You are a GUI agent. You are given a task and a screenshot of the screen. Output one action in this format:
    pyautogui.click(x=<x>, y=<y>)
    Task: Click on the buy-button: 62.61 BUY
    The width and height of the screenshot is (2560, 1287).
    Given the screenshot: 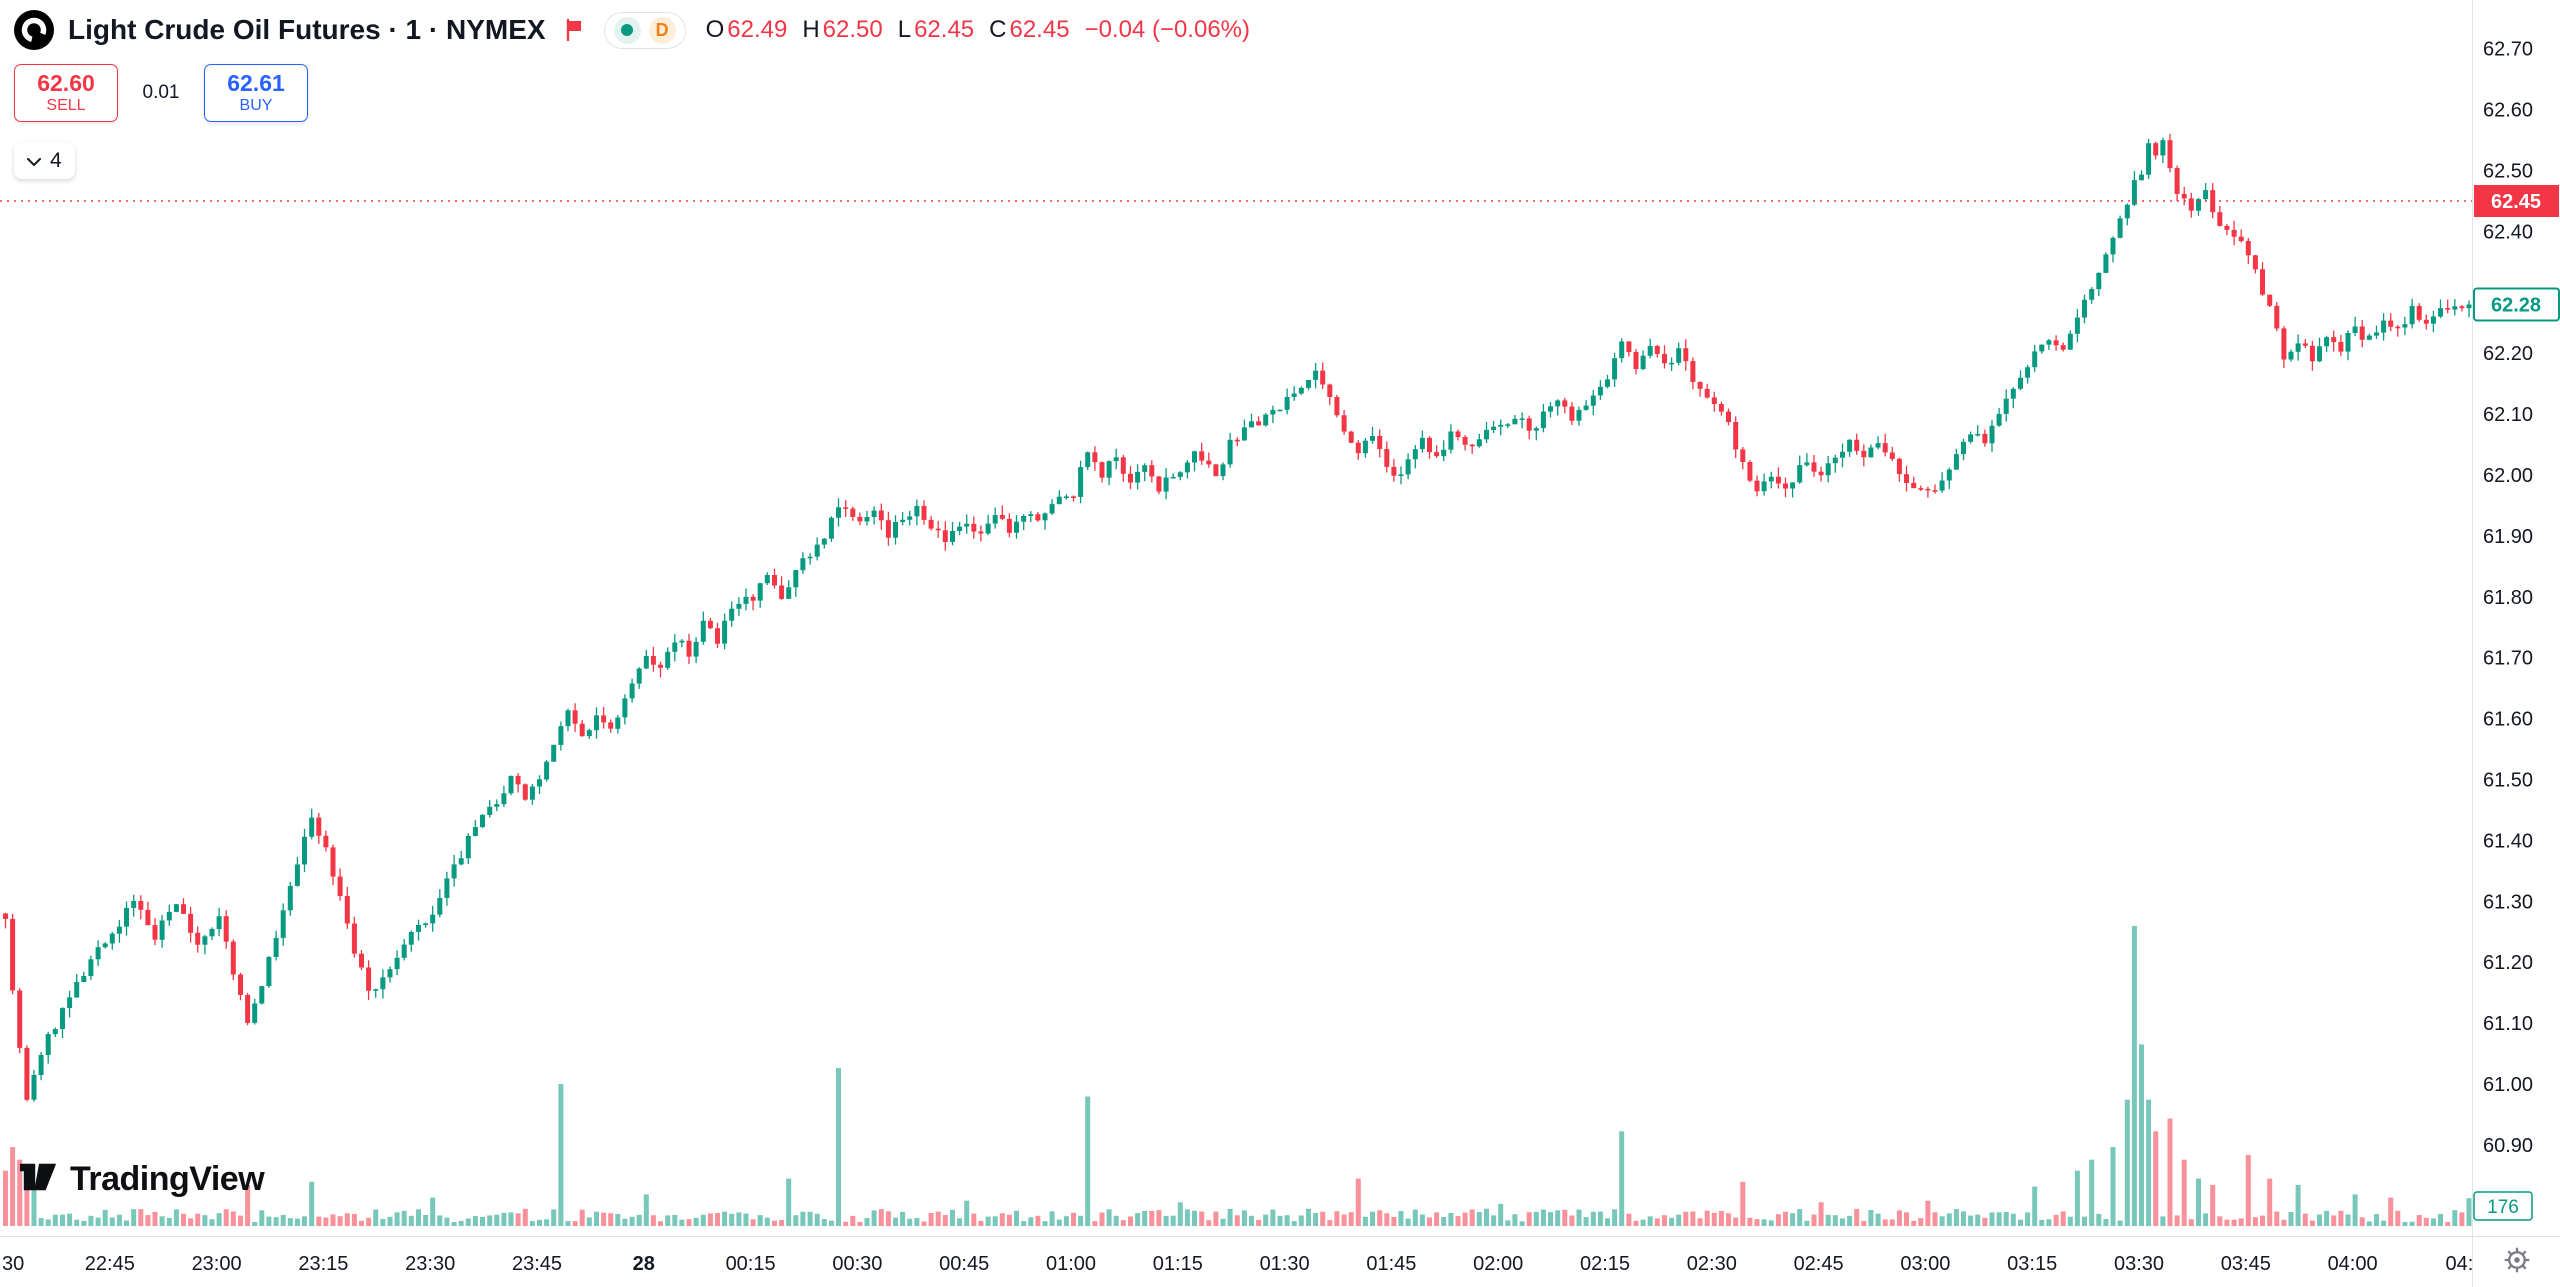 What is the action you would take?
    pyautogui.click(x=256, y=93)
    